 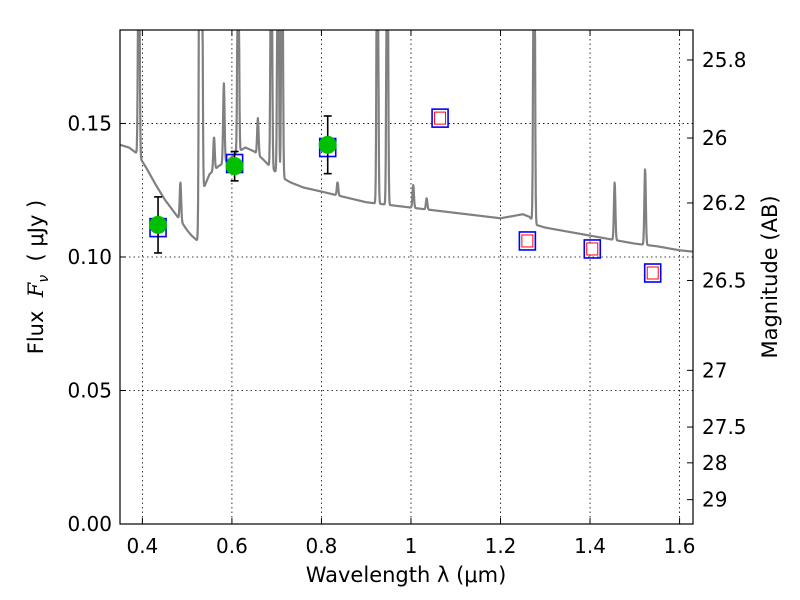 What do you see at coordinates (89, 390) in the screenshot?
I see `y-tick-label: 0.05` at bounding box center [89, 390].